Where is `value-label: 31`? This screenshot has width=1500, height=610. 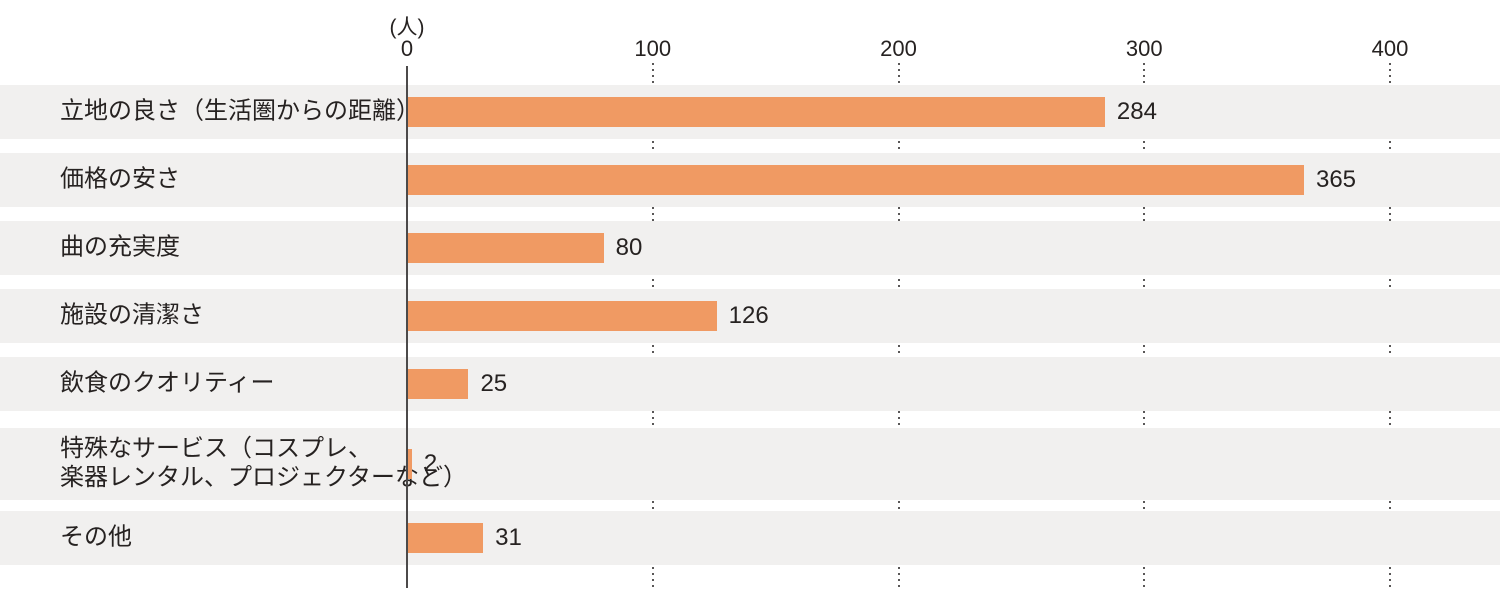 value-label: 31 is located at coordinates (508, 537).